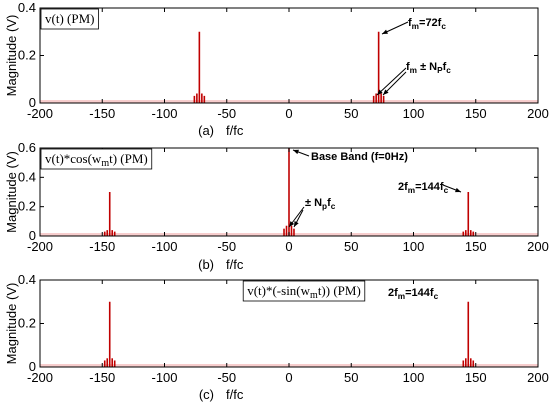 Image resolution: width=550 pixels, height=408 pixels. What do you see at coordinates (391, 81) in the screenshot?
I see `annotation-arrow` at bounding box center [391, 81].